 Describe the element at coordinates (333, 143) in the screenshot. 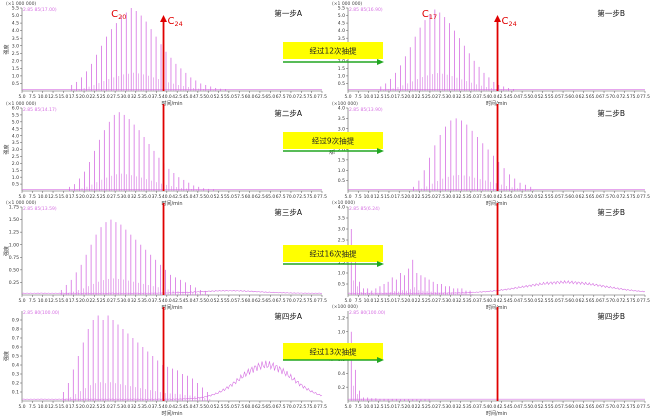

I see `extraction-arrow: 经过9次抽提` at that location.